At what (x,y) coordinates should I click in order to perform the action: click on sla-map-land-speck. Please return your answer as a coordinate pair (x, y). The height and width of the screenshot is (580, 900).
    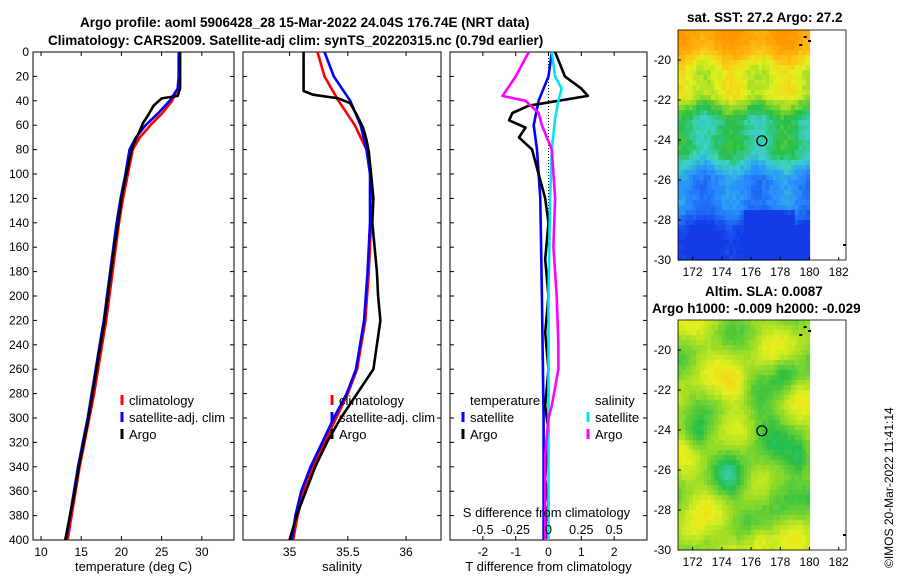
    Looking at the image, I should click on (805, 327).